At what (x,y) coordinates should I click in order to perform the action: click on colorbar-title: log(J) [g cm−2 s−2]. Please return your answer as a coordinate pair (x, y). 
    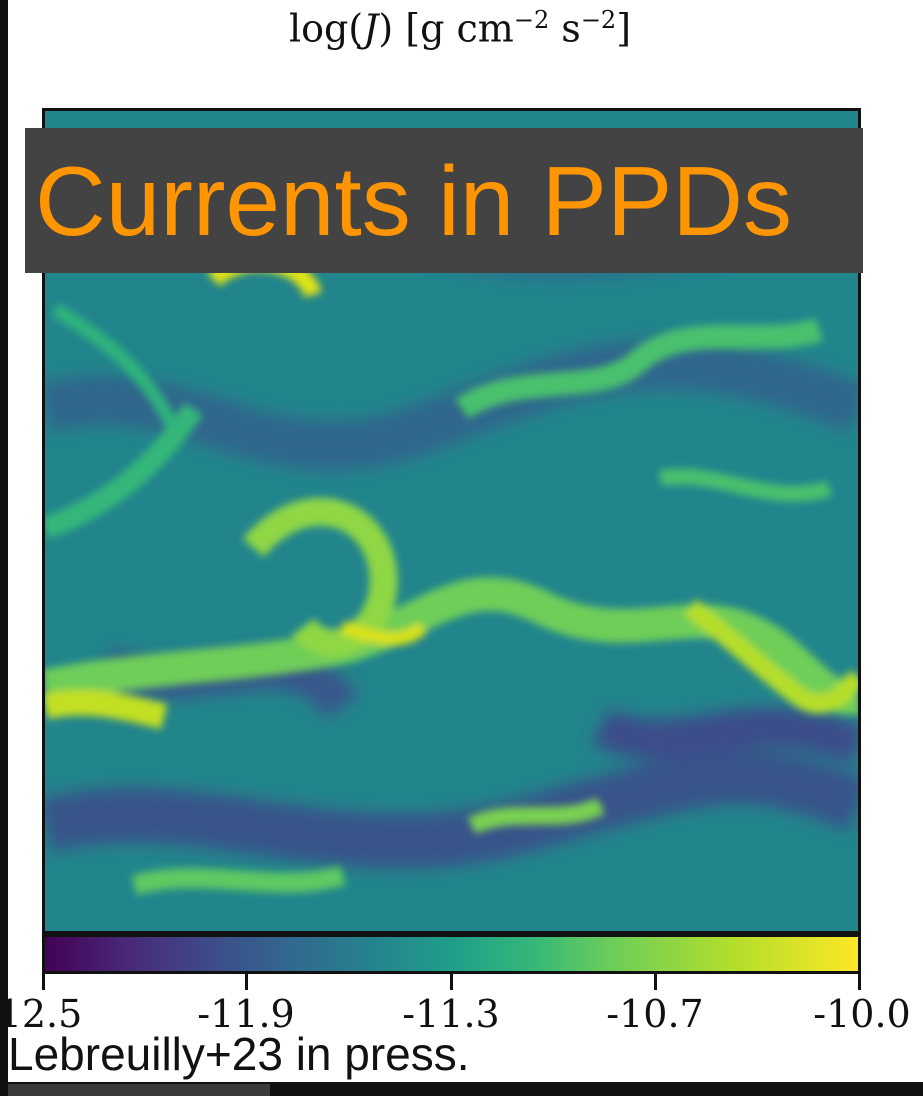
    Looking at the image, I should click on (460, 28).